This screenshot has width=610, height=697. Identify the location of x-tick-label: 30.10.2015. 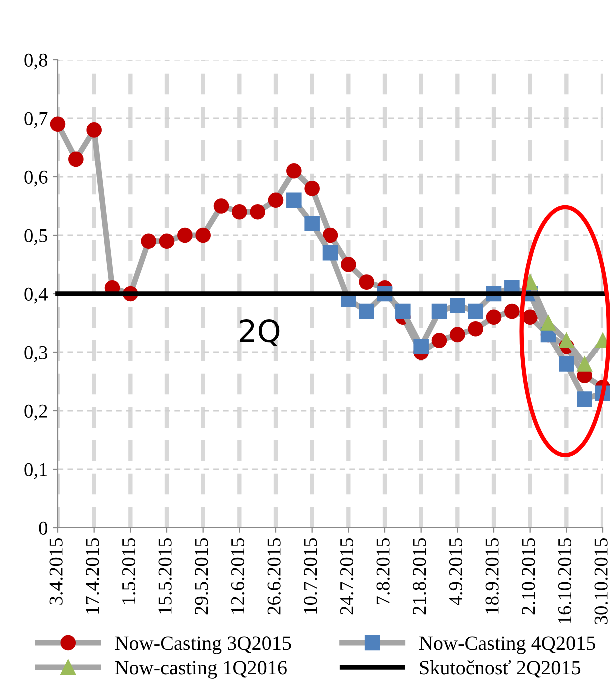
(601, 581).